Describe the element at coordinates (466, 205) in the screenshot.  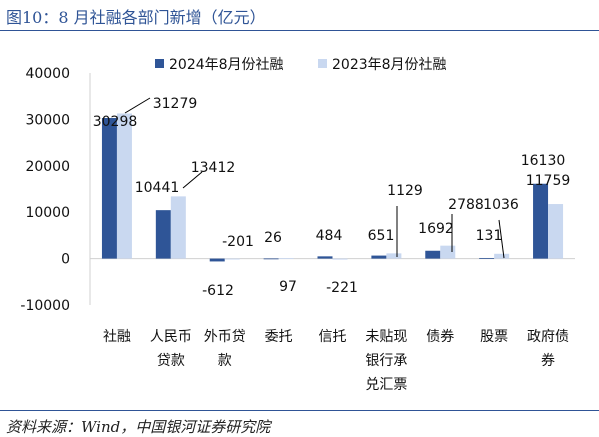
I see `data-label-2023-6: 2788` at that location.